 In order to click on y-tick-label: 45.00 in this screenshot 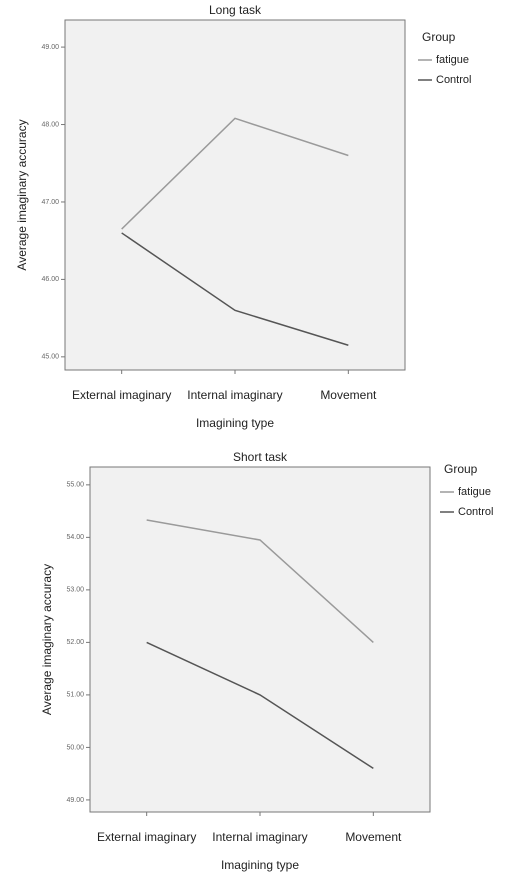, I will do `click(50, 357)`.